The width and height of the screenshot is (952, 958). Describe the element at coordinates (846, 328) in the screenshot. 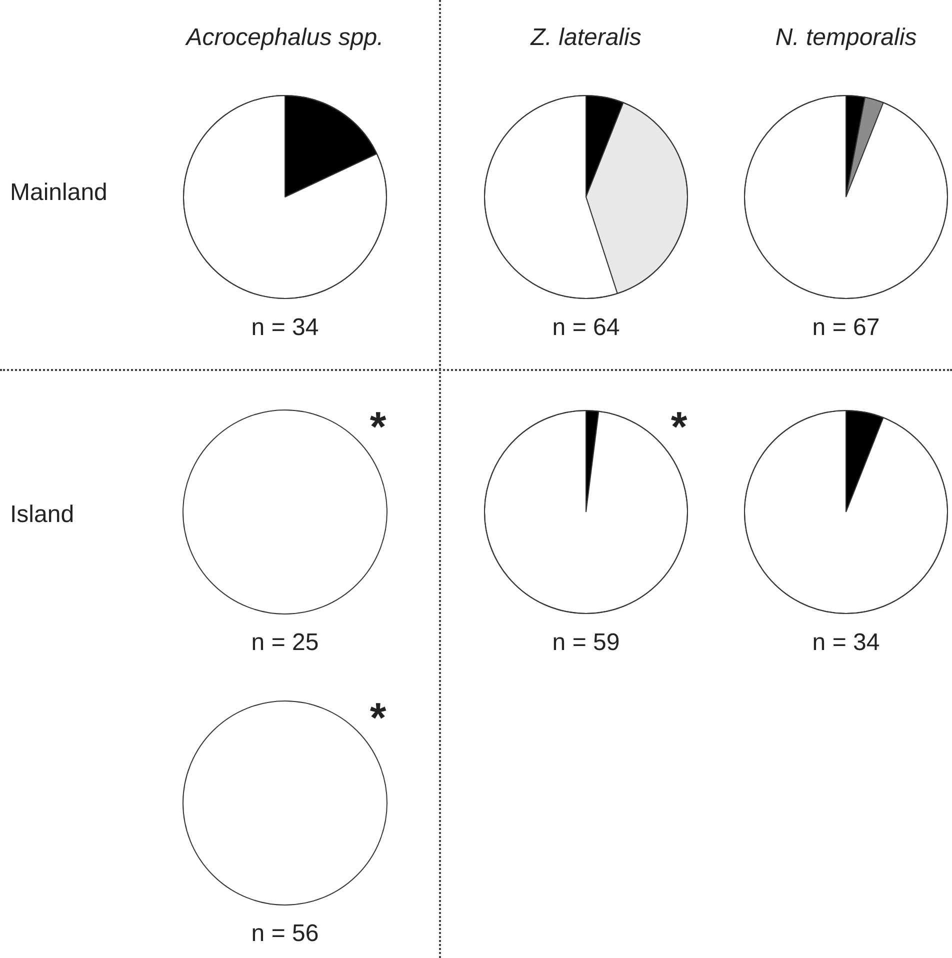

I see `text: n = 67` at that location.